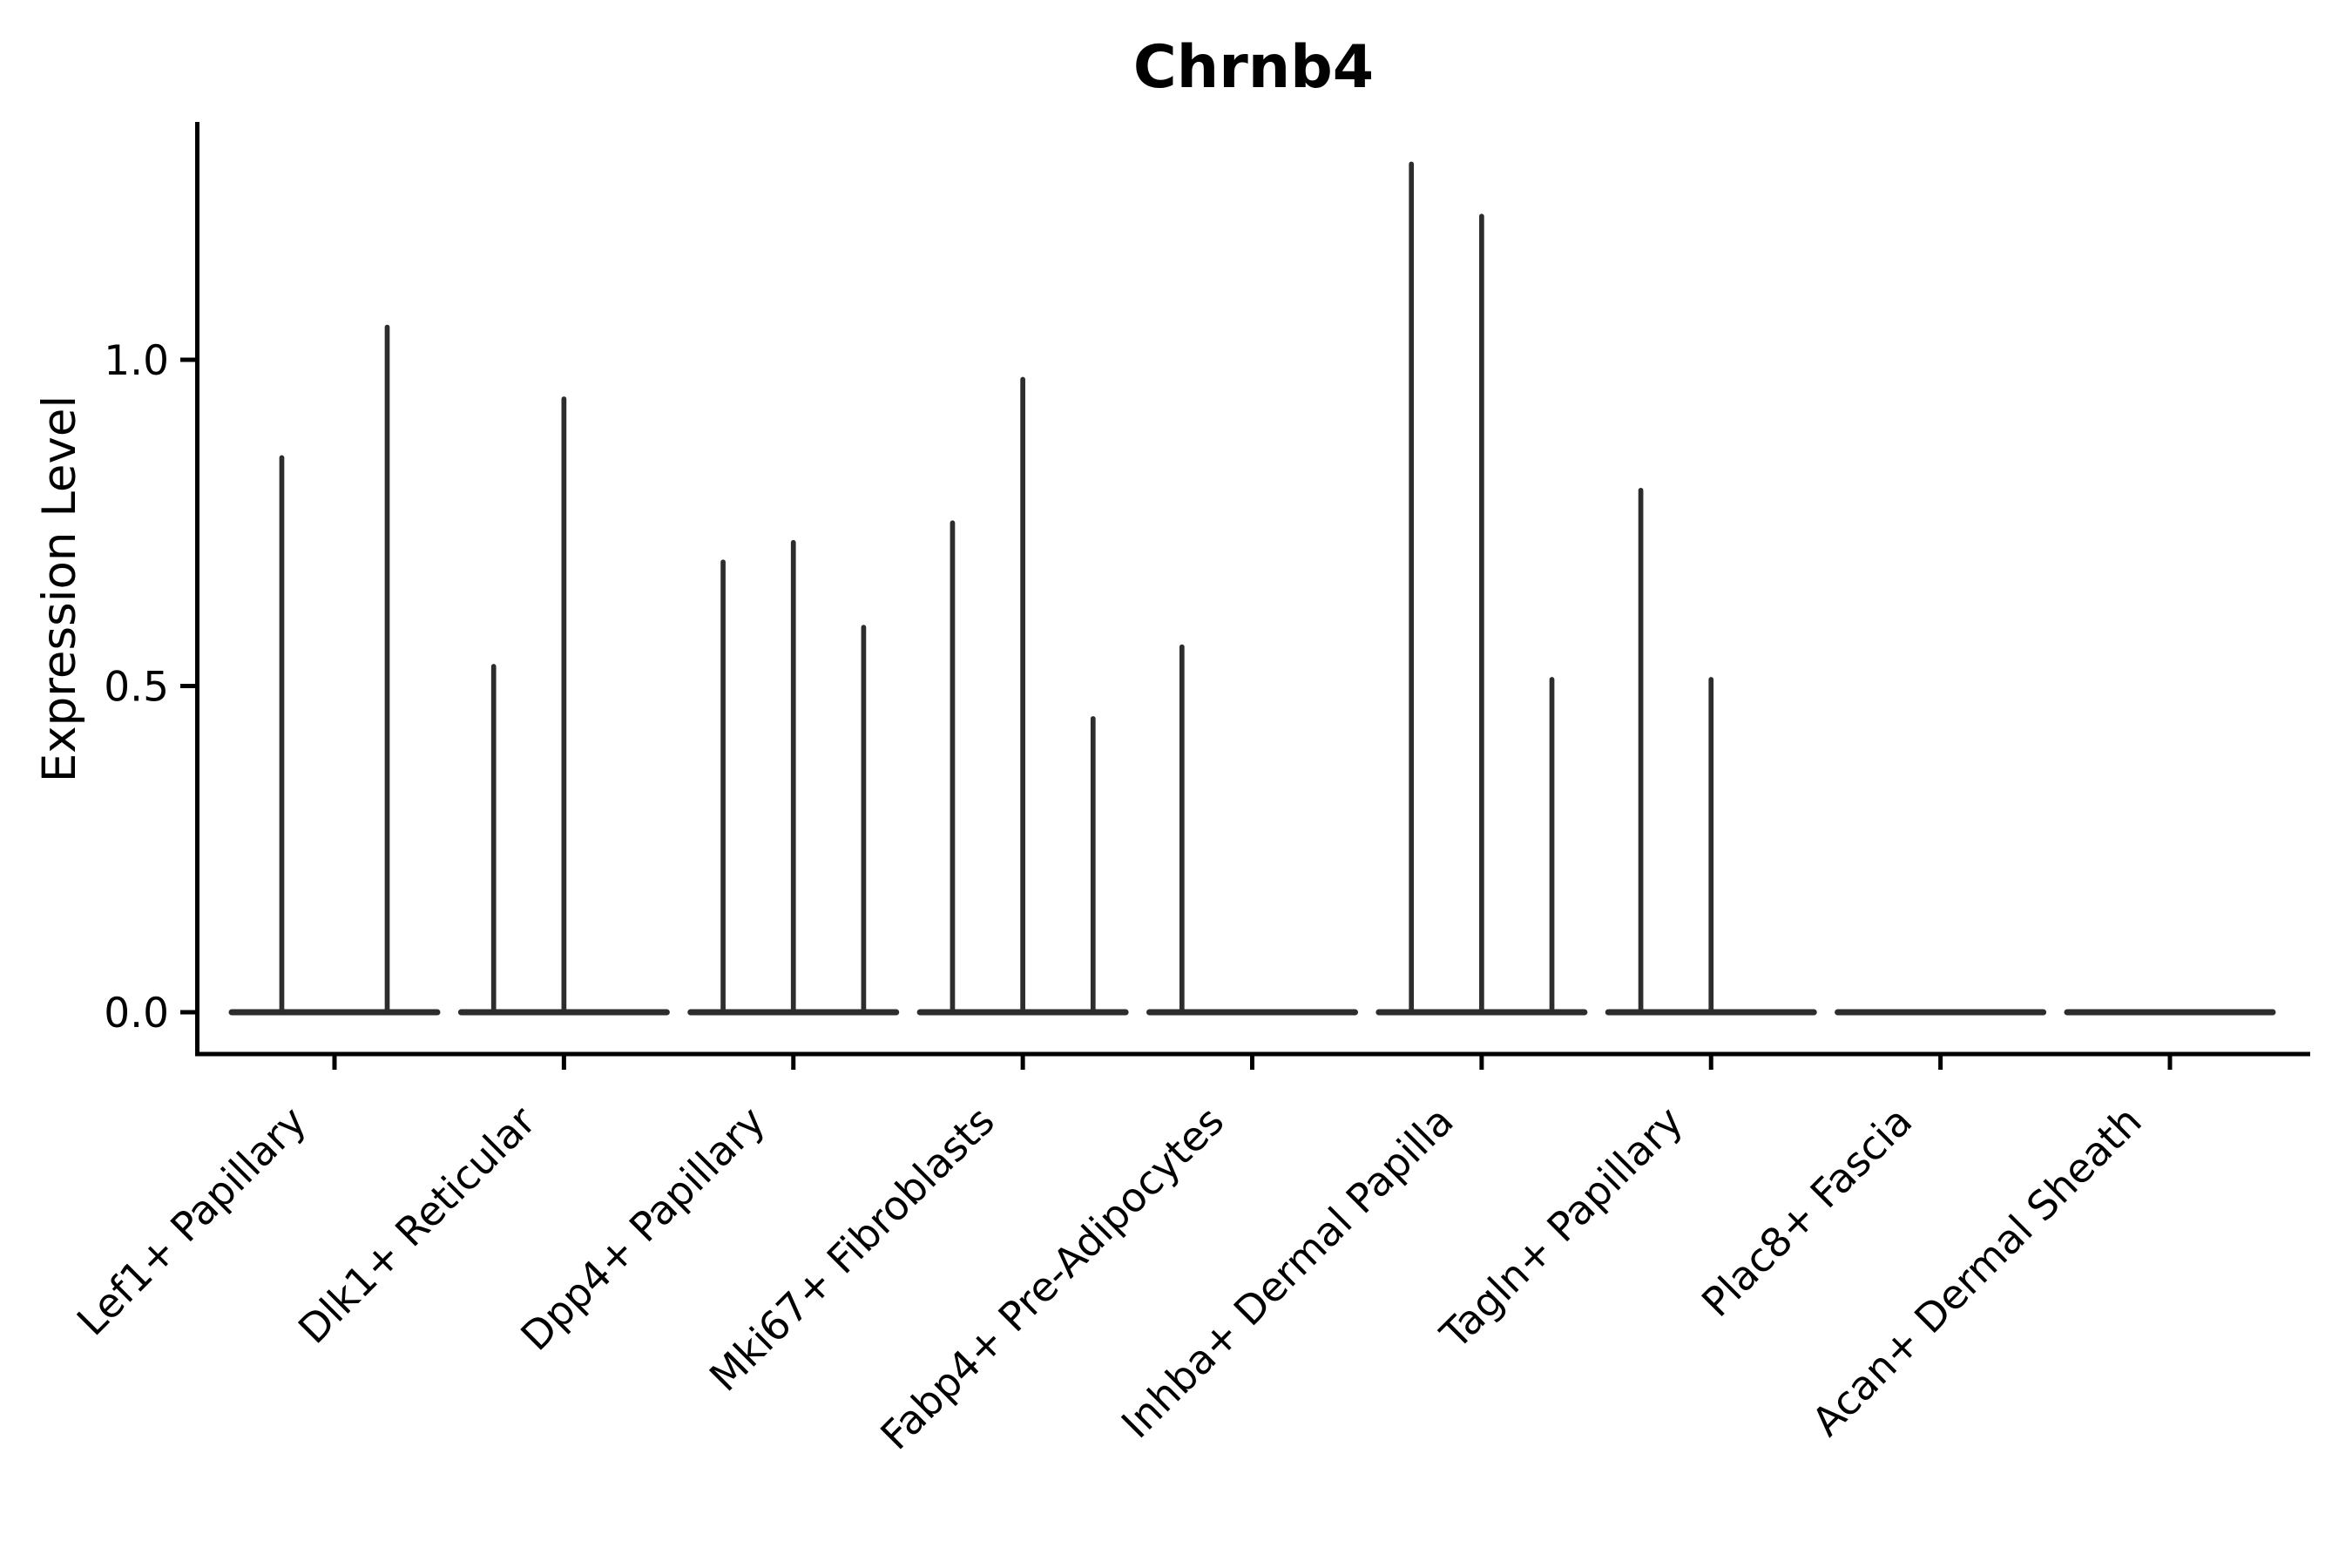 This screenshot has height=1568, width=2352. Describe the element at coordinates (1253, 67) in the screenshot. I see `chart-title: Chrnb4` at that location.